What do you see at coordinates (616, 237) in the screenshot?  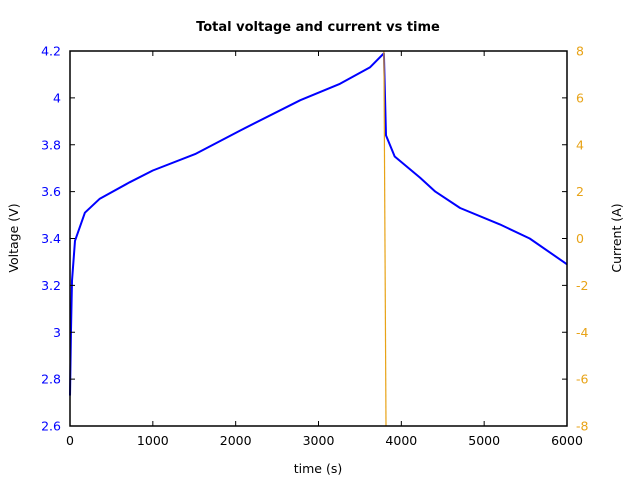 I see `y2-axis-label: Current (A)` at bounding box center [616, 237].